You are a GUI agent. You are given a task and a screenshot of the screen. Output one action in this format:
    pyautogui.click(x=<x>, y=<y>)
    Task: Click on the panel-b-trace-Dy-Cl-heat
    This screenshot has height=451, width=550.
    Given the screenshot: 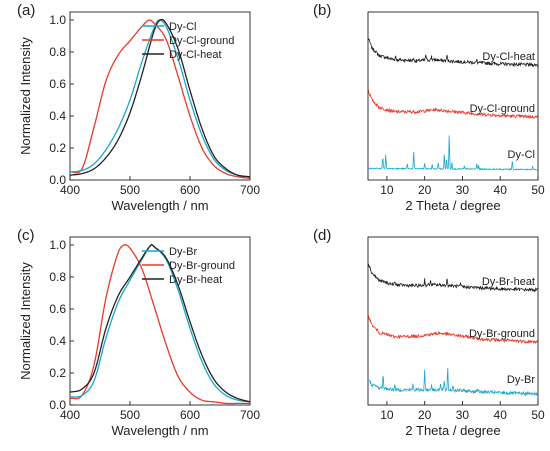 What is the action you would take?
    pyautogui.click(x=453, y=52)
    